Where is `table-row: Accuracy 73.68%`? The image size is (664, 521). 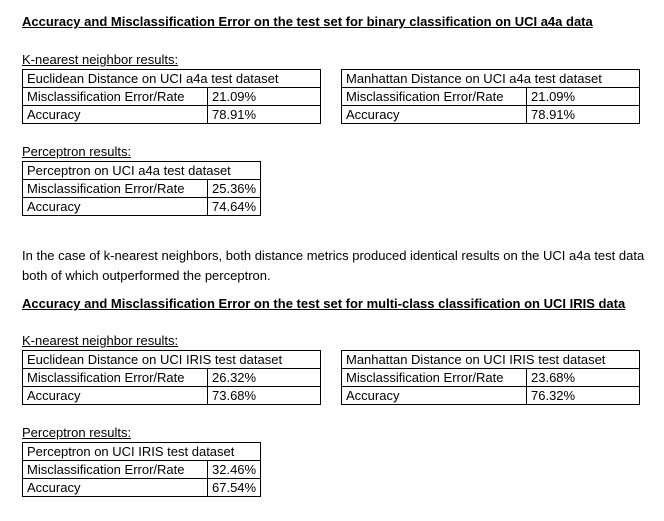
table-row: Accuracy 73.68% is located at coordinates (171, 395).